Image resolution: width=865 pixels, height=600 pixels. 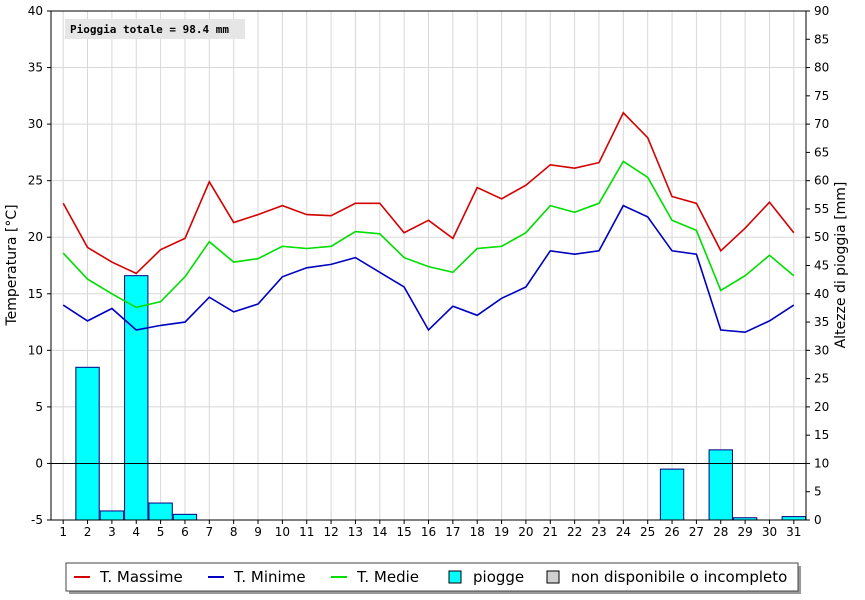 I want to click on legend-box, so click(x=432, y=577).